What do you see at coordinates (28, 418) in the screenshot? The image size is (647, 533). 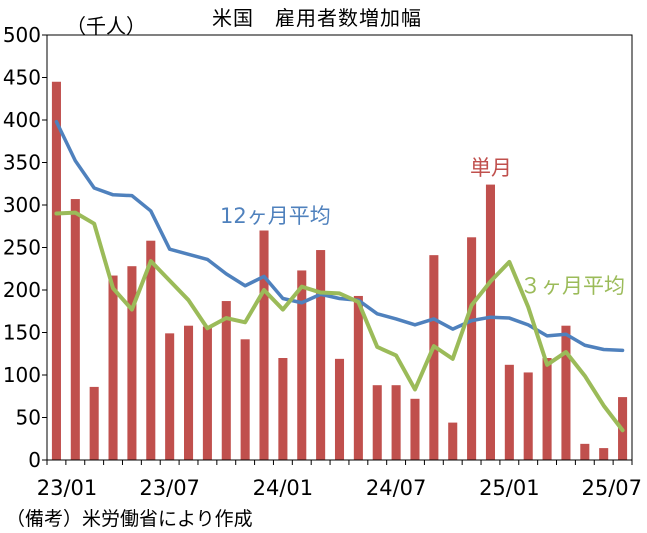 I see `y-tick-label: 50` at bounding box center [28, 418].